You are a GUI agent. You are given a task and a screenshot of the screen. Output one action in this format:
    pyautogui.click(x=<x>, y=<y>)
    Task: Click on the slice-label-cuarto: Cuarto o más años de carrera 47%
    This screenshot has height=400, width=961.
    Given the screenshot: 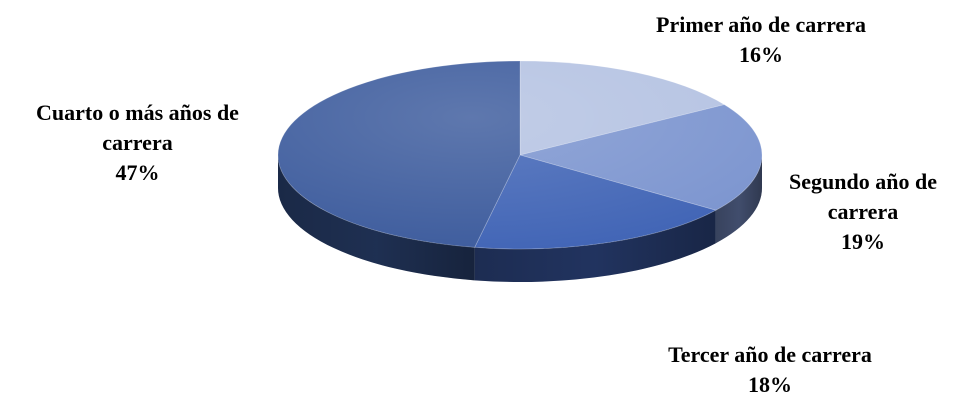 What is the action you would take?
    pyautogui.click(x=137, y=143)
    